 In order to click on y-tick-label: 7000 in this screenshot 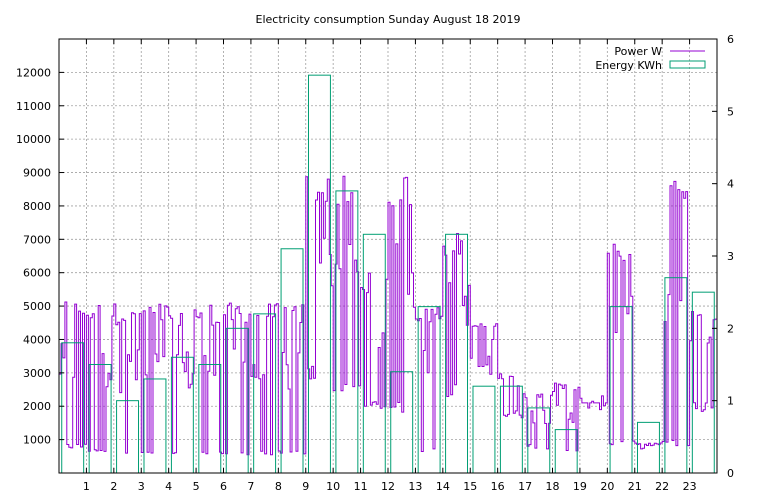, I will do `click(37, 239)`.